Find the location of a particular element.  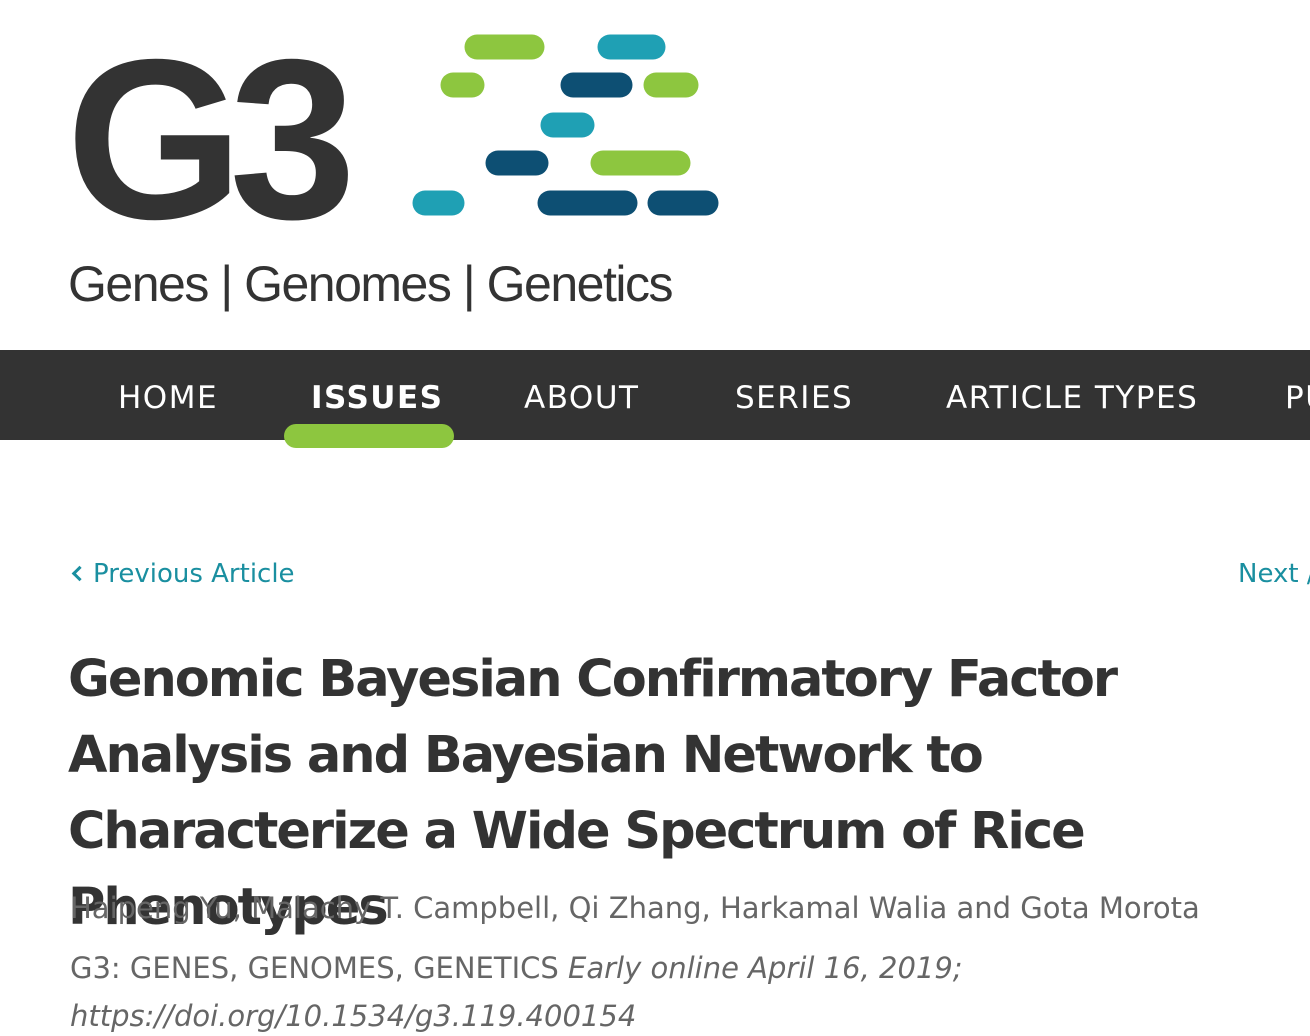

publication-date: Early online April 16, 2019; is located at coordinates (765, 968).